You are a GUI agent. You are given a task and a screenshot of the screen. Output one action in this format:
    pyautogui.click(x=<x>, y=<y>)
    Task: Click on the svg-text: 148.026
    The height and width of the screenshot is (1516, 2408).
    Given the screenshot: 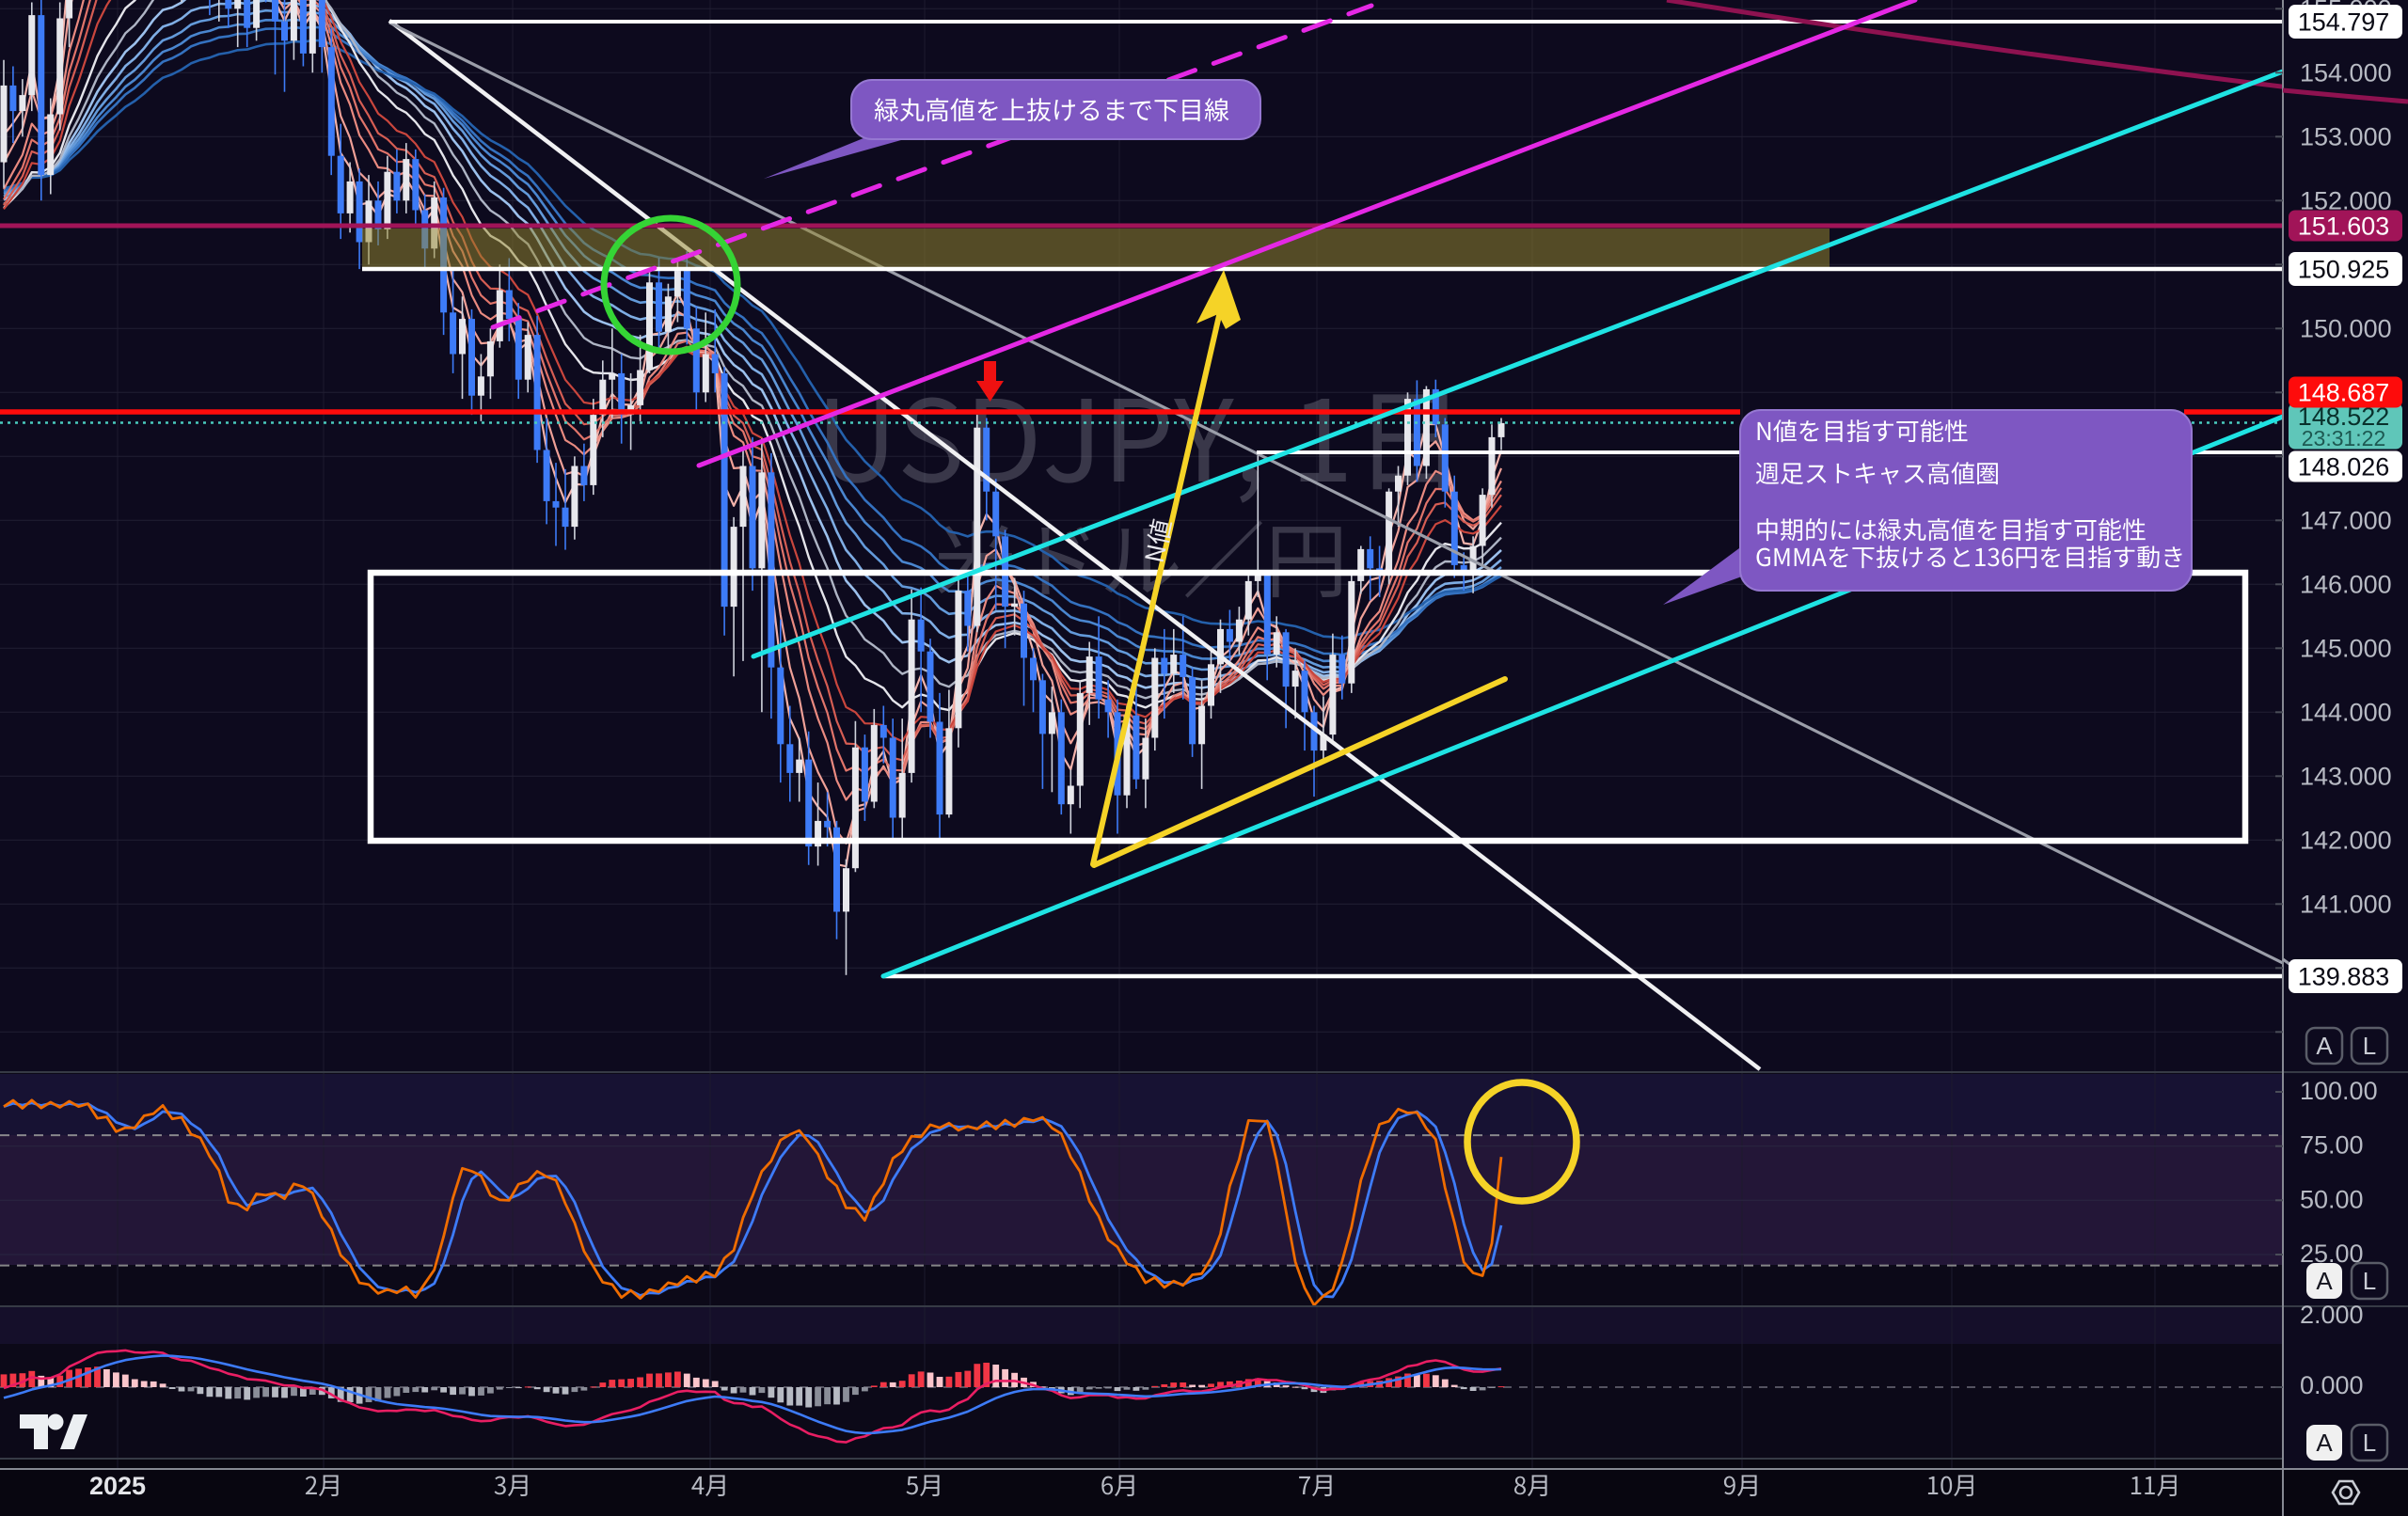 What is the action you would take?
    pyautogui.click(x=2344, y=467)
    